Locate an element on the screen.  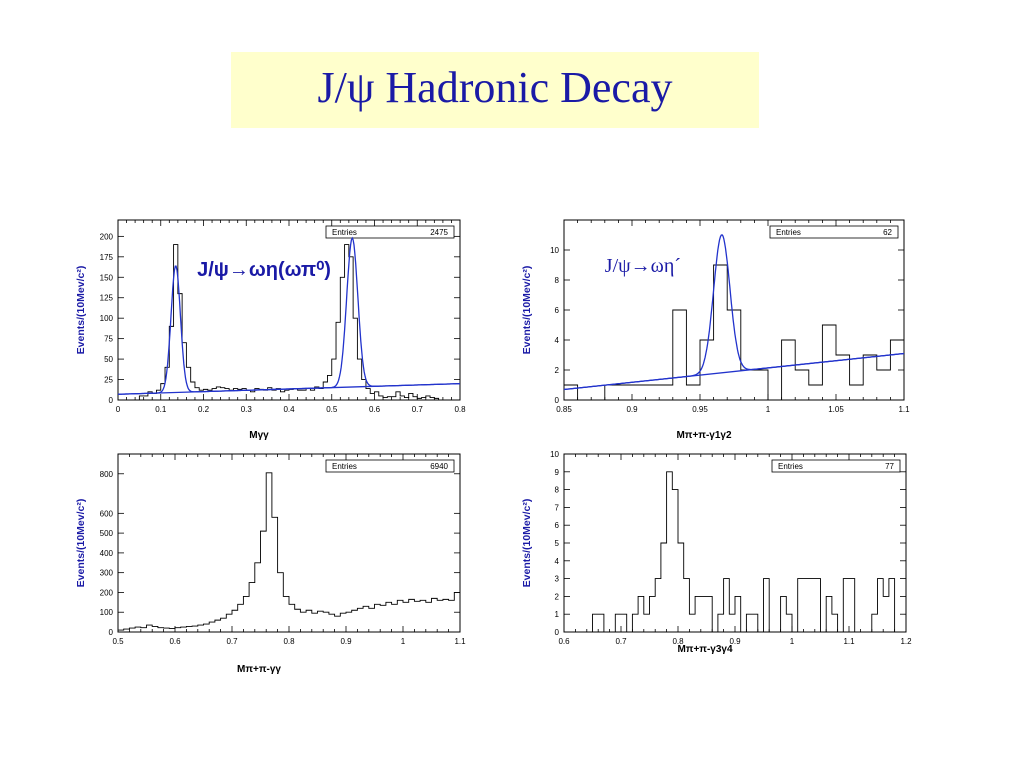
y-tick-label: 7 is located at coordinates (557, 507).